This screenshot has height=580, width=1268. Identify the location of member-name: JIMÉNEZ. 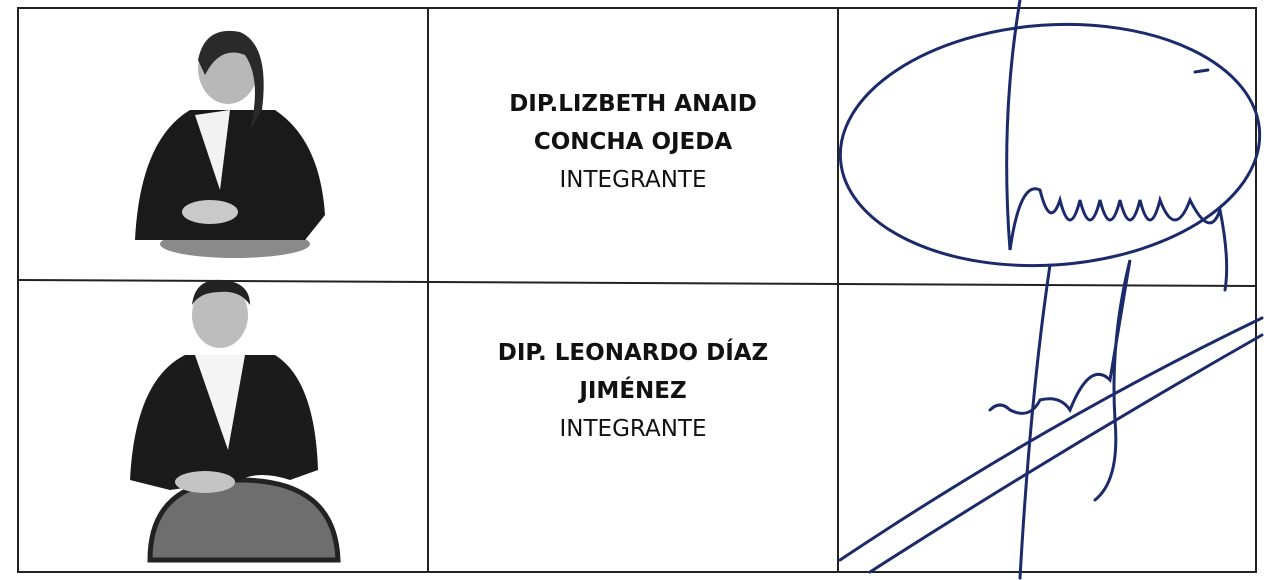
(633, 391).